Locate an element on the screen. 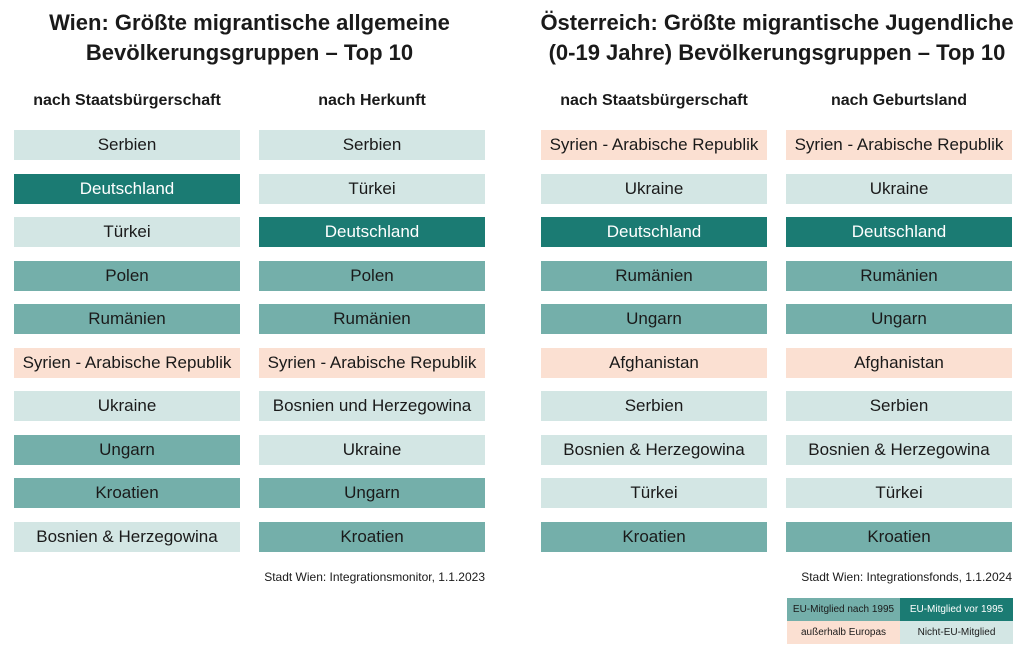 This screenshot has width=1024, height=656. cell-oesterreich-staatsbuergerschaft-3: Deutschland is located at coordinates (654, 232).